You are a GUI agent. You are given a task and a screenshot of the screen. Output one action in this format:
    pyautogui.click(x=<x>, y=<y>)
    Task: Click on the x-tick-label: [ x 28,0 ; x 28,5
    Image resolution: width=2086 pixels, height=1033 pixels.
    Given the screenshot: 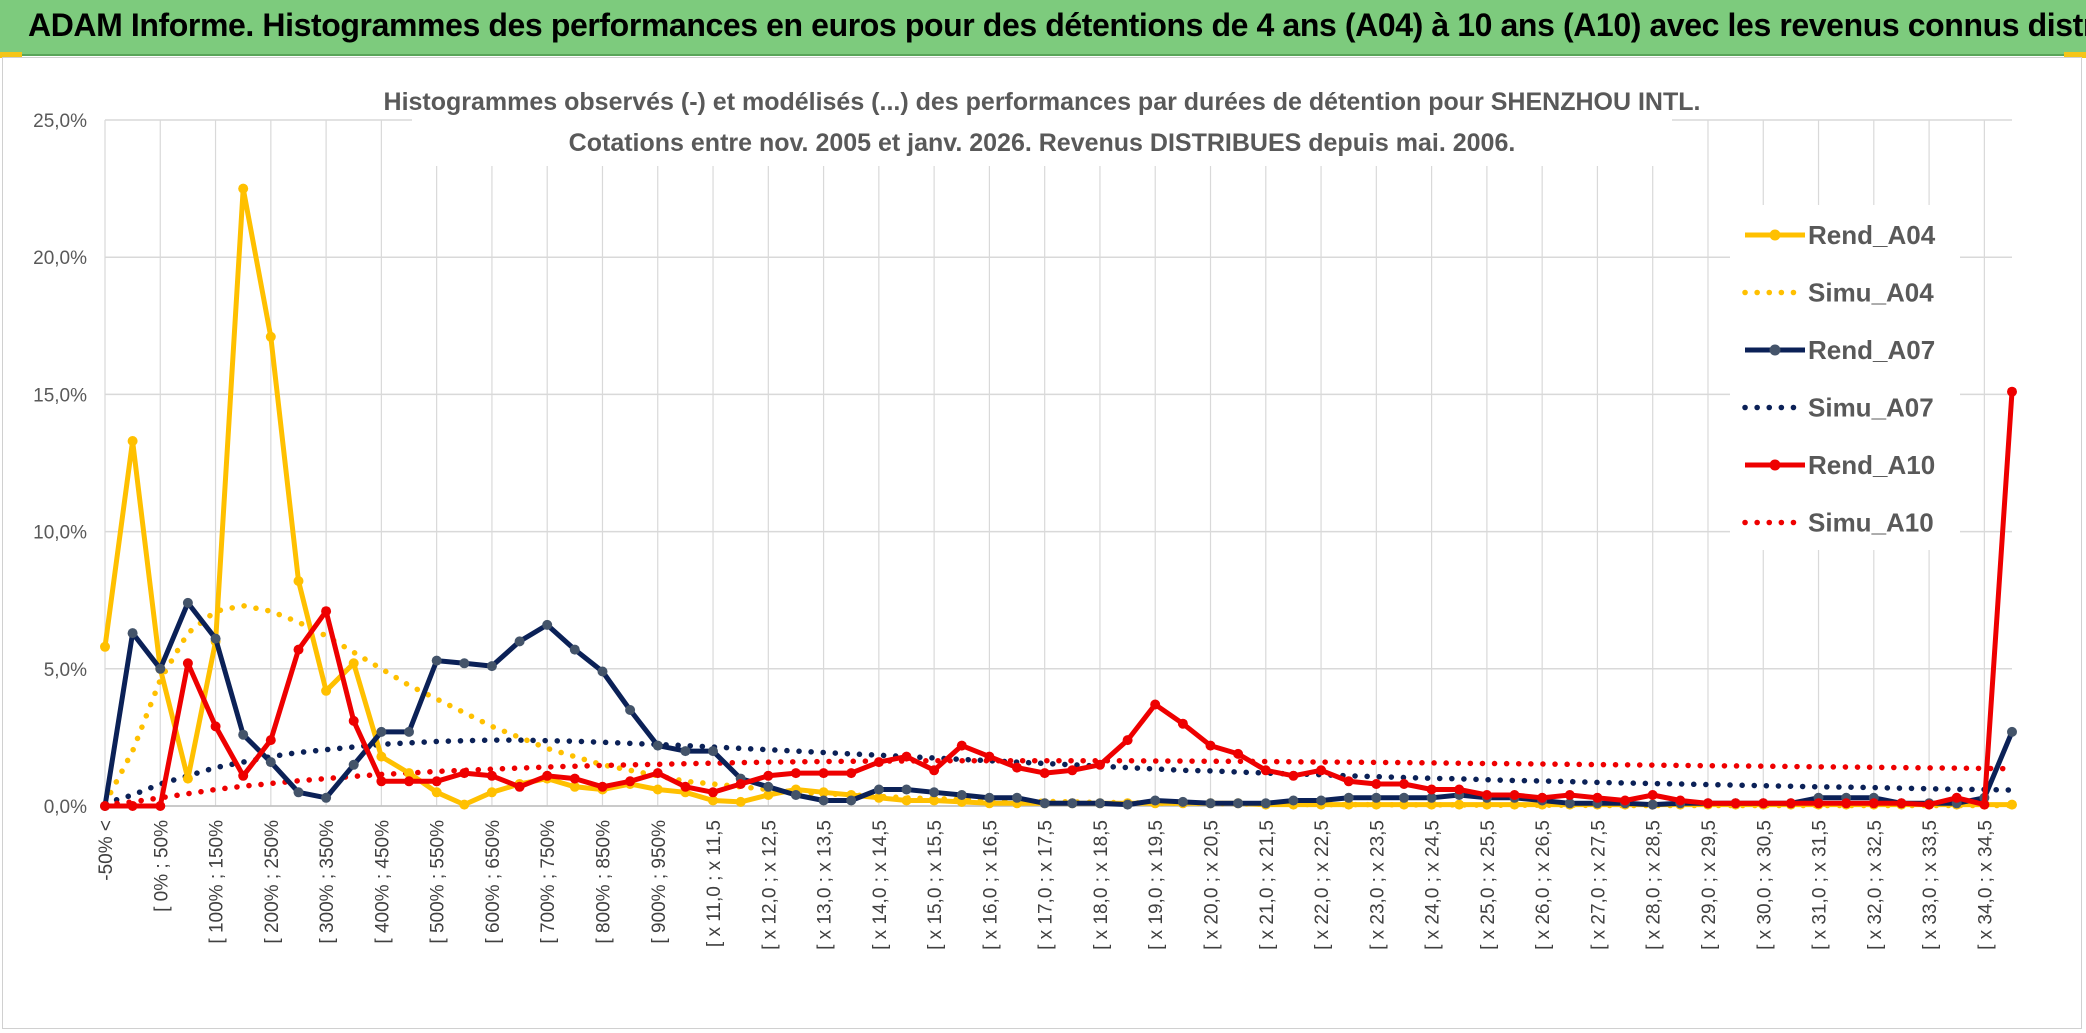 What is the action you would take?
    pyautogui.click(x=1654, y=885)
    